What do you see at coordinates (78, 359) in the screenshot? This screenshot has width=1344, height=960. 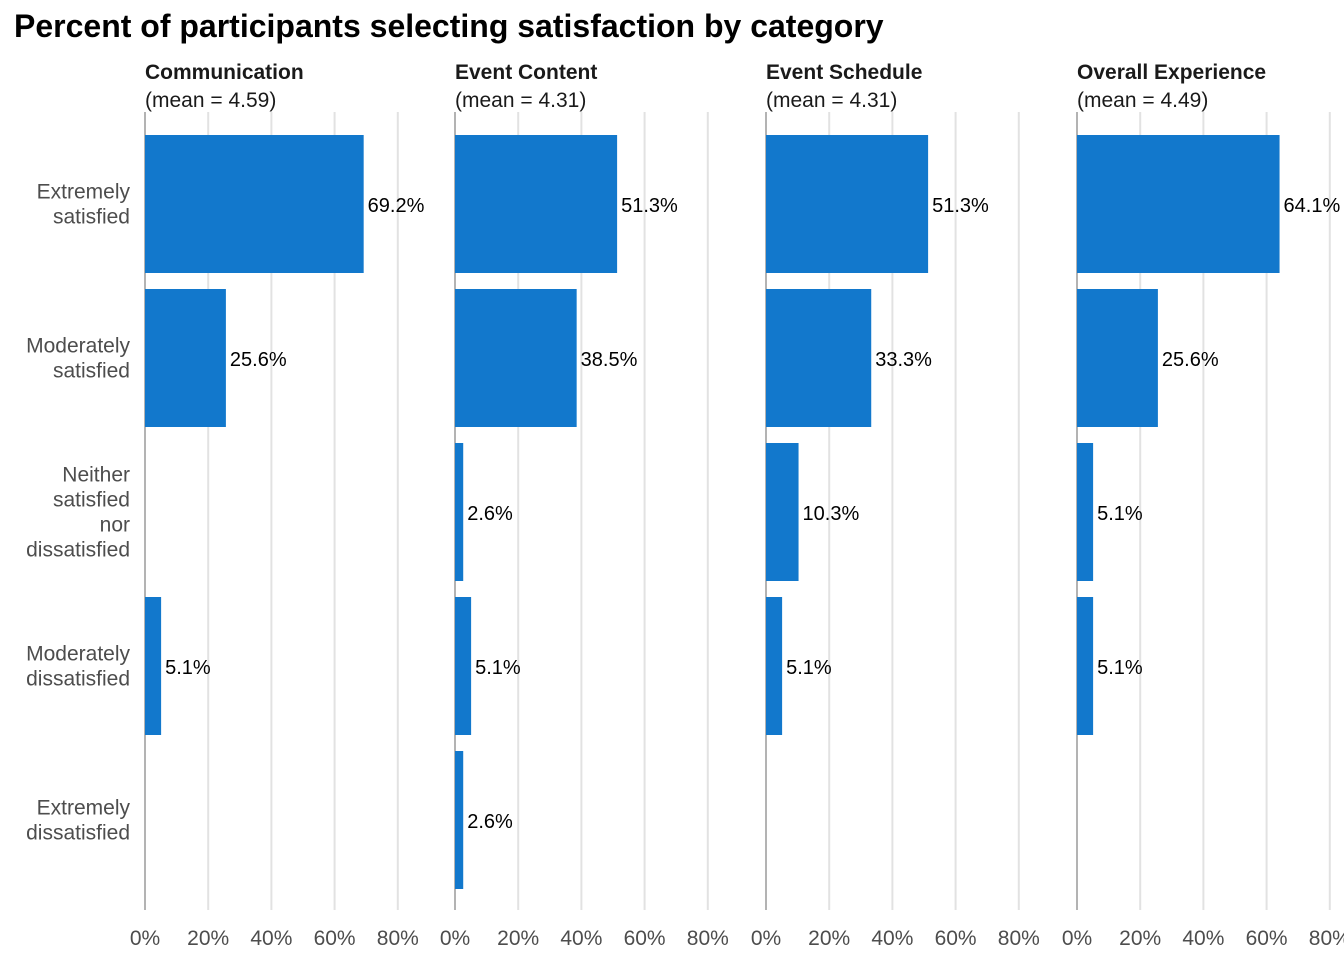 I see `y-category-label: Moderately satisfied` at bounding box center [78, 359].